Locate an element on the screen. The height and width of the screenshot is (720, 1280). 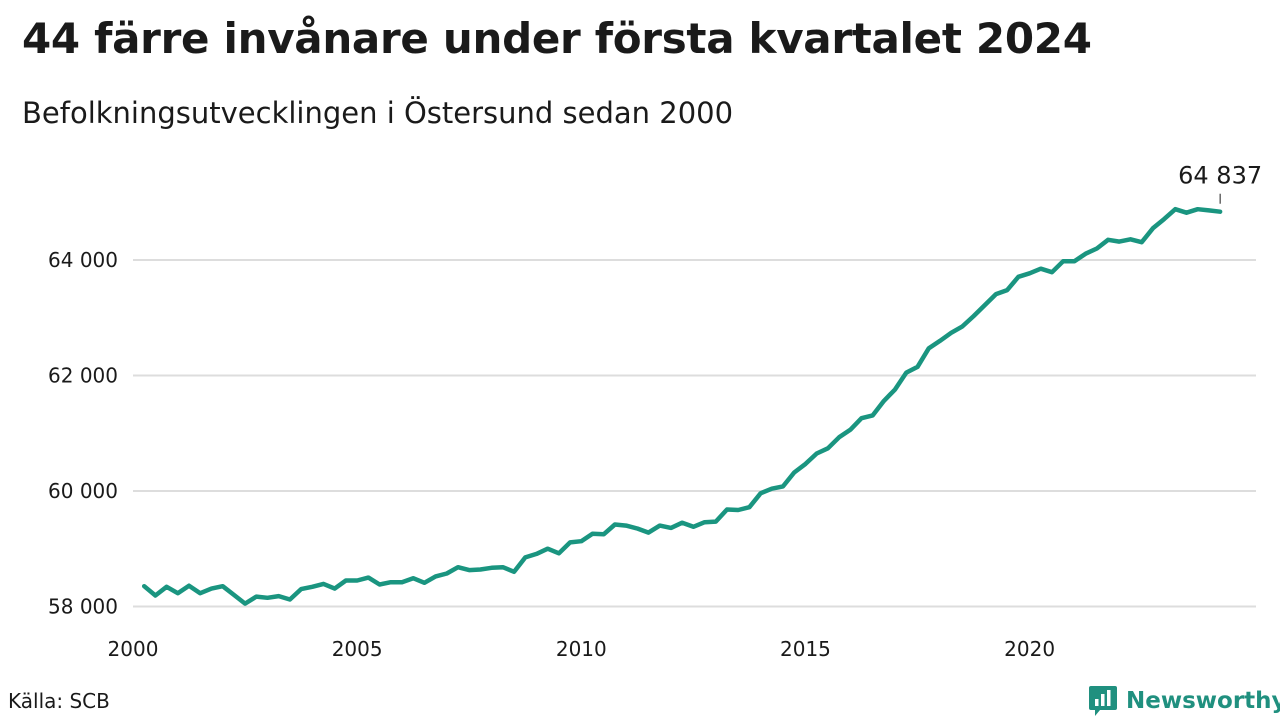
brand-chart-icon is located at coordinates (1103, 701).